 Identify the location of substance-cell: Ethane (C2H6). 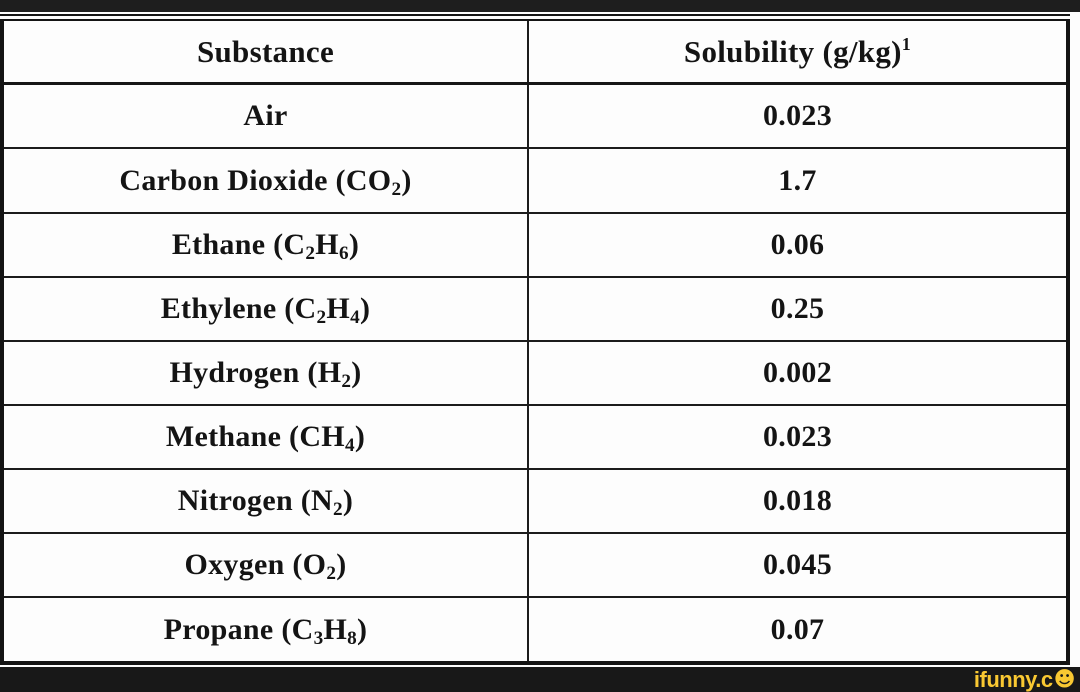
(265, 244).